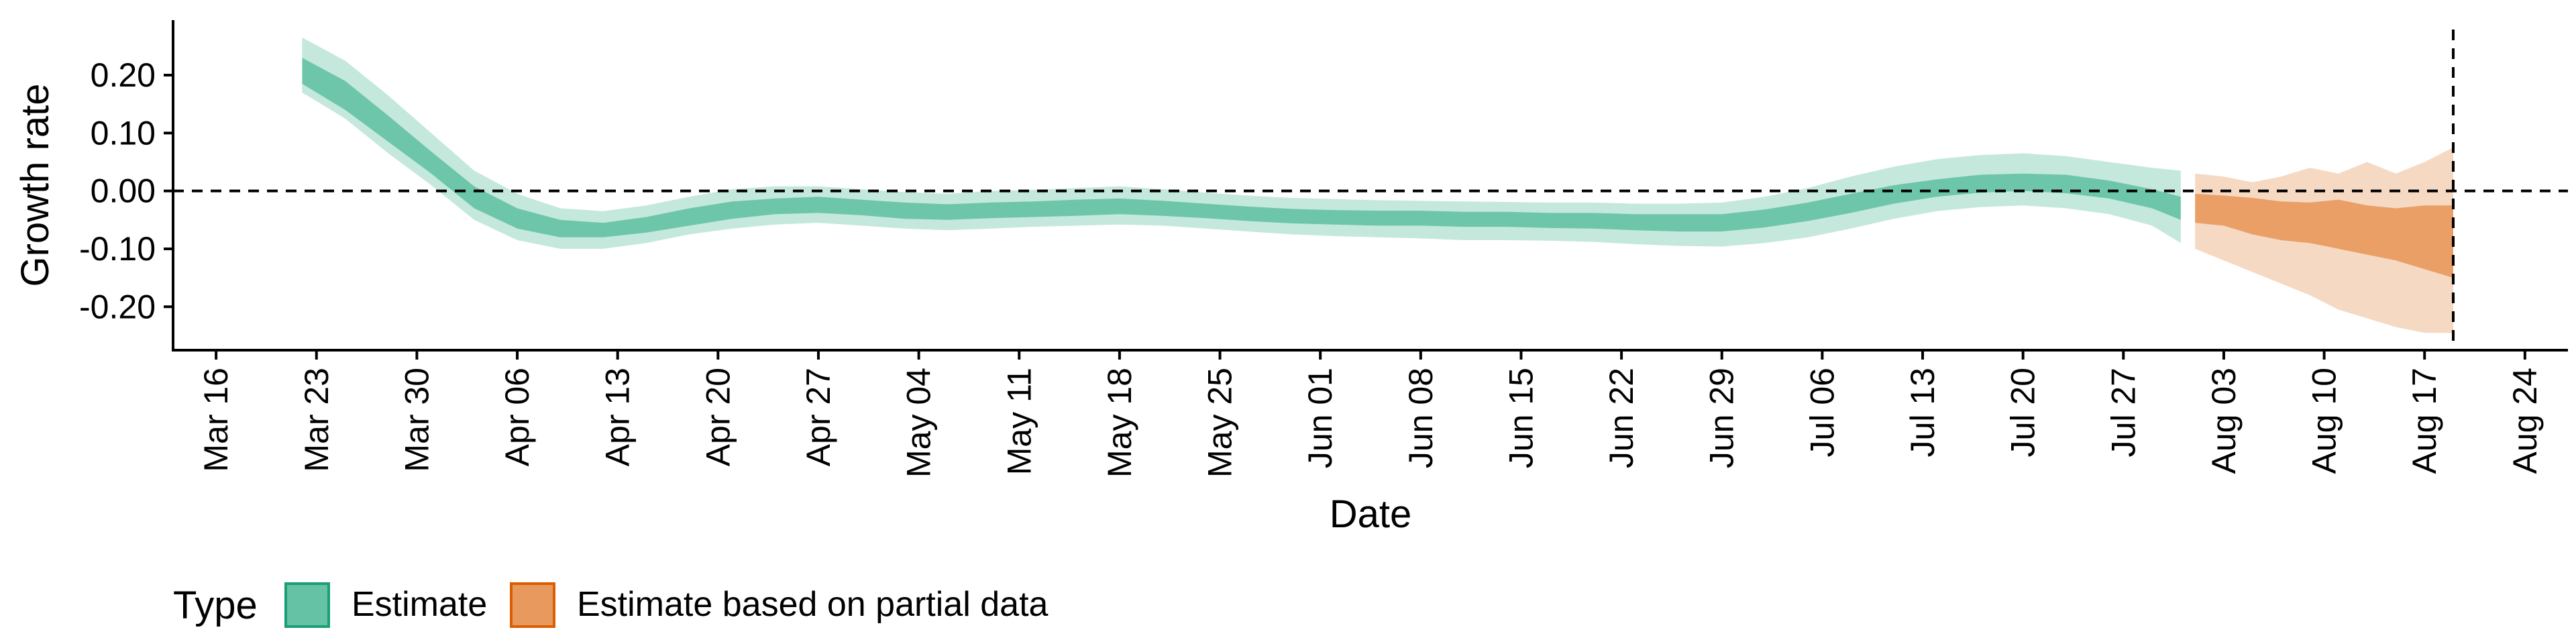 Image resolution: width=2576 pixels, height=644 pixels. I want to click on x-tick-label: Apr 13, so click(618, 417).